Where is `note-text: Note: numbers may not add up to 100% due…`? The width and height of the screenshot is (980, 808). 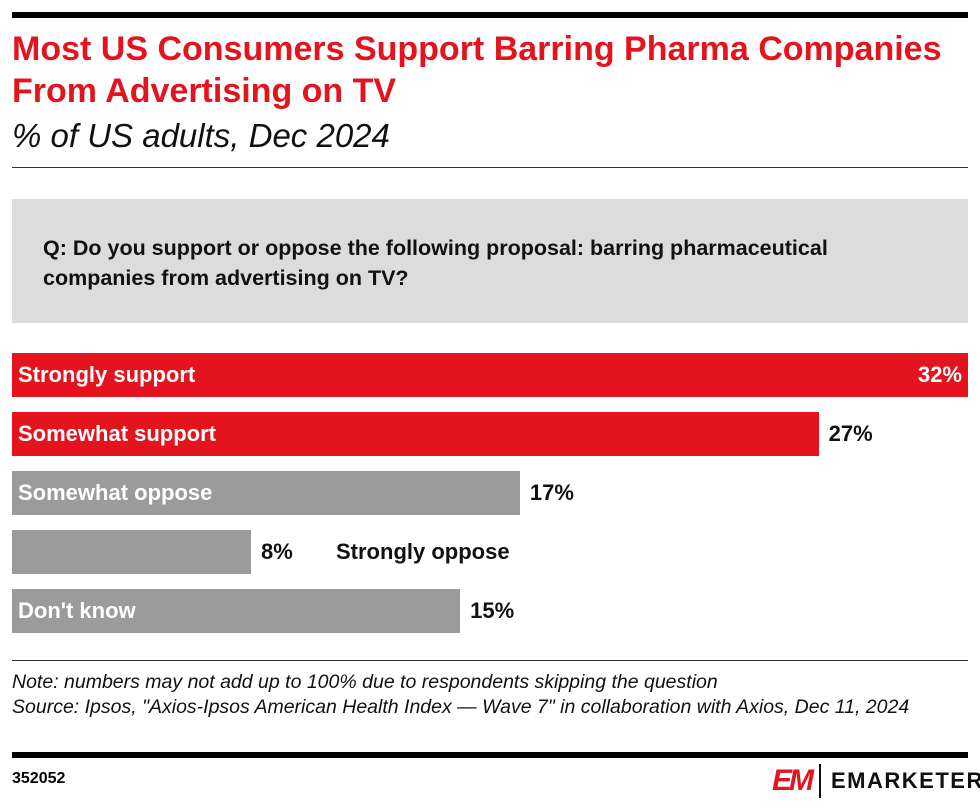
note-text: Note: numbers may not add up to 100% due… is located at coordinates (365, 682).